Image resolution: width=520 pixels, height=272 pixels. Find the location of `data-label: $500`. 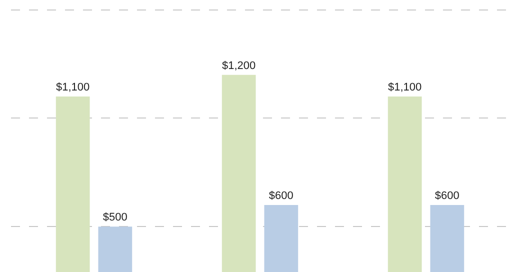

data-label: $500 is located at coordinates (115, 218).